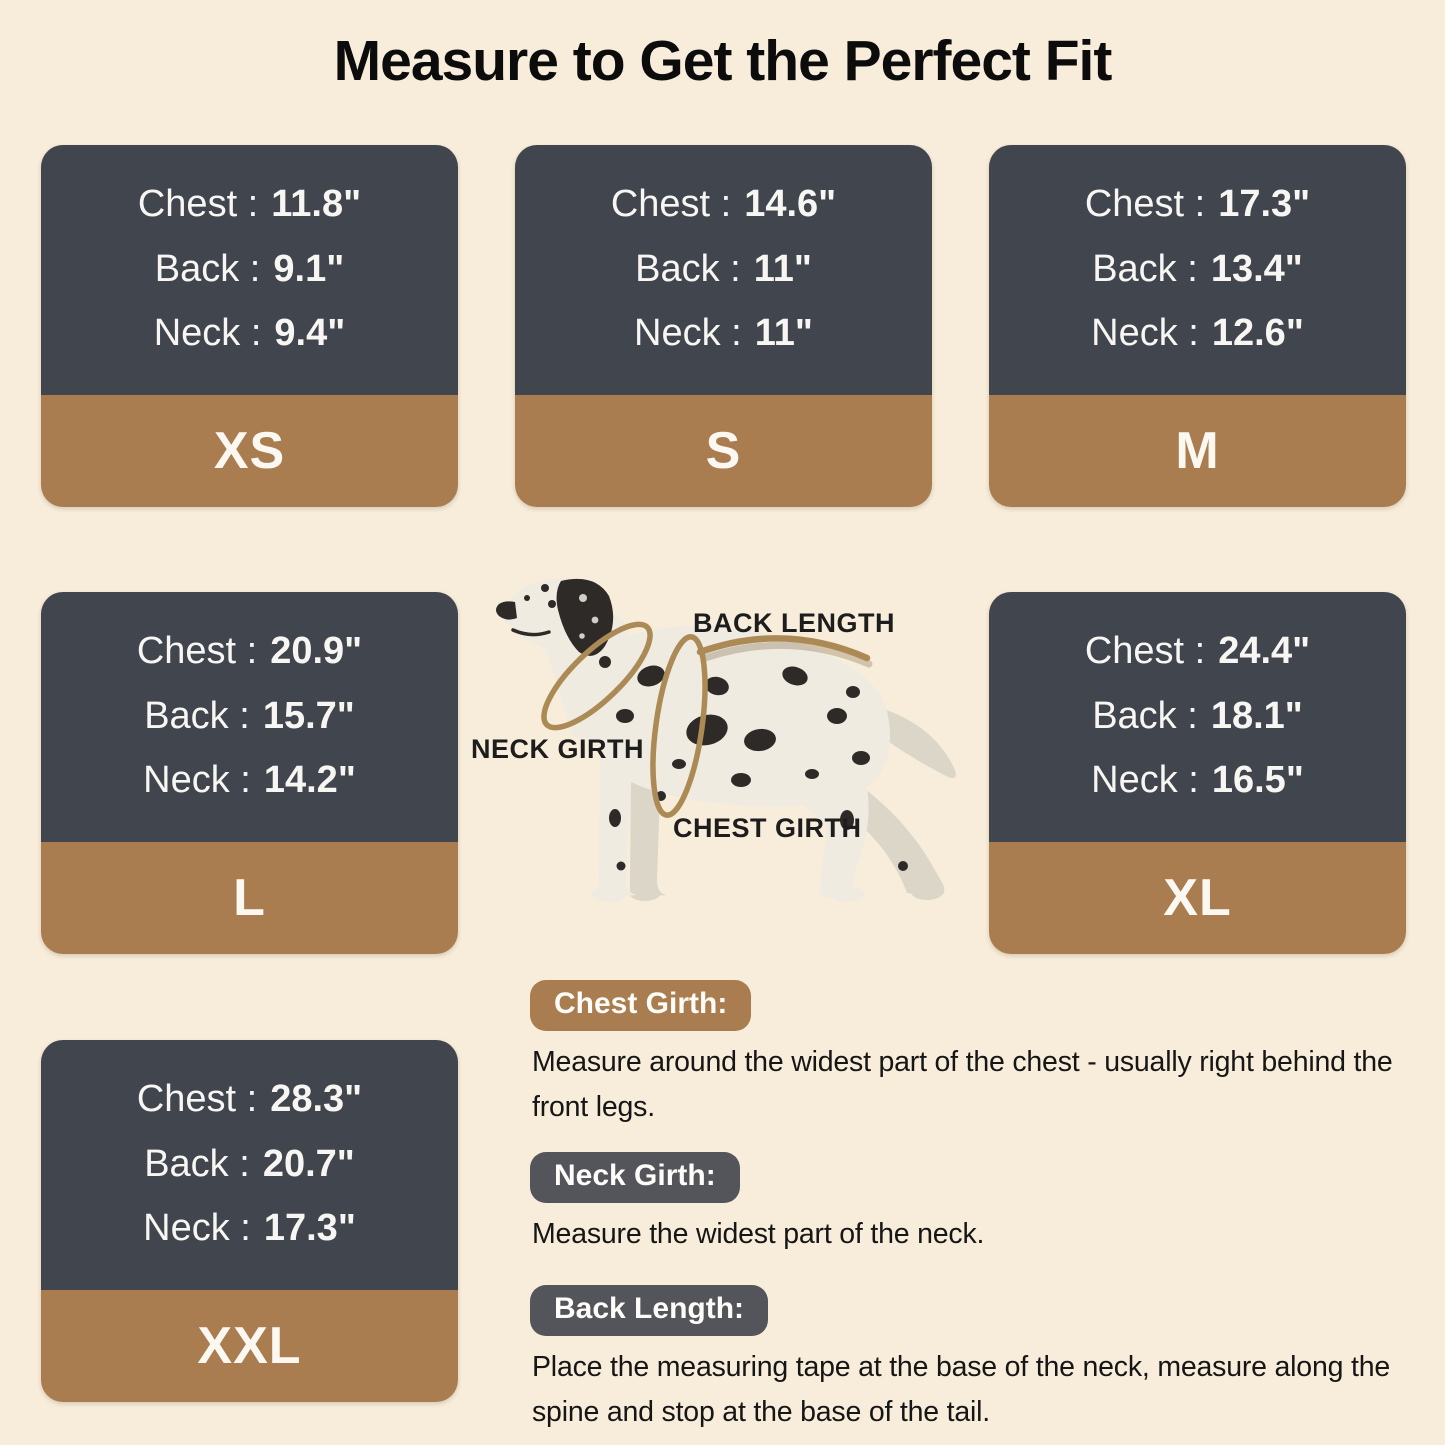  I want to click on size-label: S, so click(723, 451).